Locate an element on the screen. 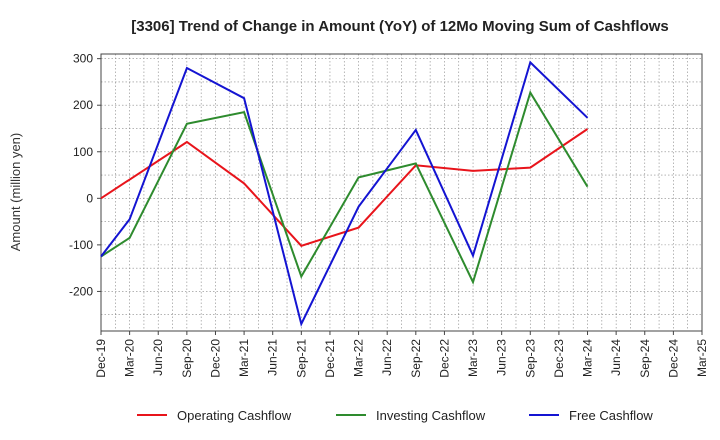 Image resolution: width=720 pixels, height=440 pixels. x-tick-label: Mar-20 is located at coordinates (130, 358).